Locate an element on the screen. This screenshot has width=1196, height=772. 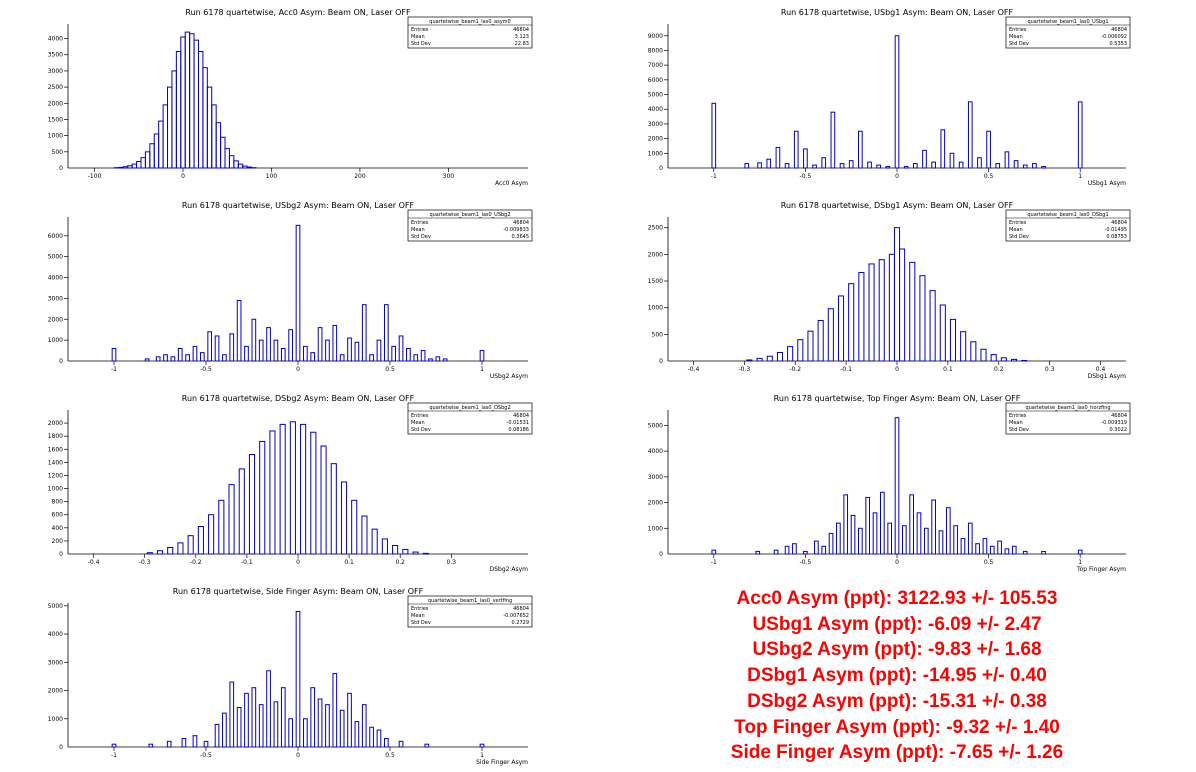
result-top-finger: Top Finger Asym (ppt): -9.32 +/- 1.40 is located at coordinates (897, 727).